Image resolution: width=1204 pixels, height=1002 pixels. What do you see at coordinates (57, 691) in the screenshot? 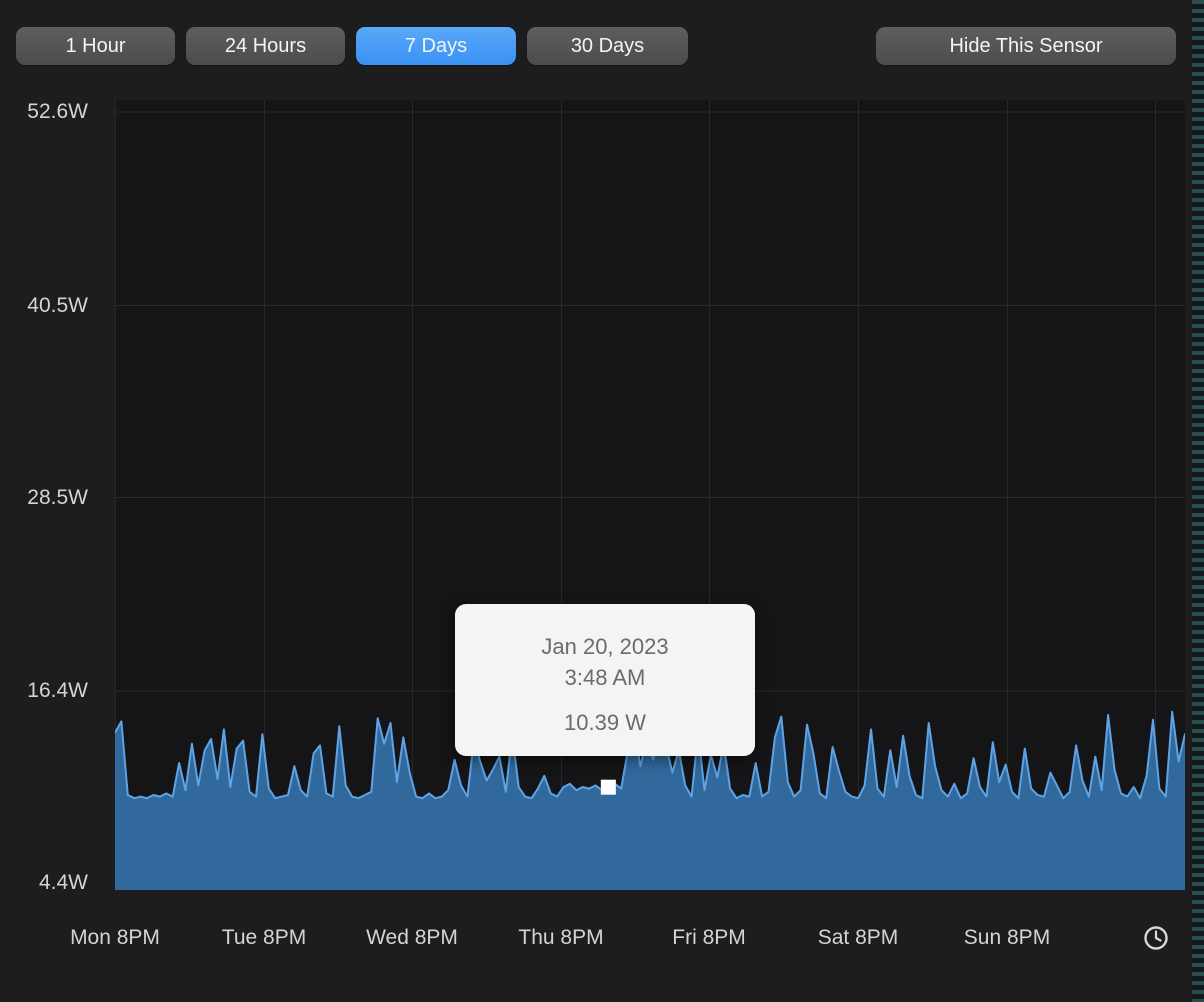
I see `y-axis-label: 16.4W` at bounding box center [57, 691].